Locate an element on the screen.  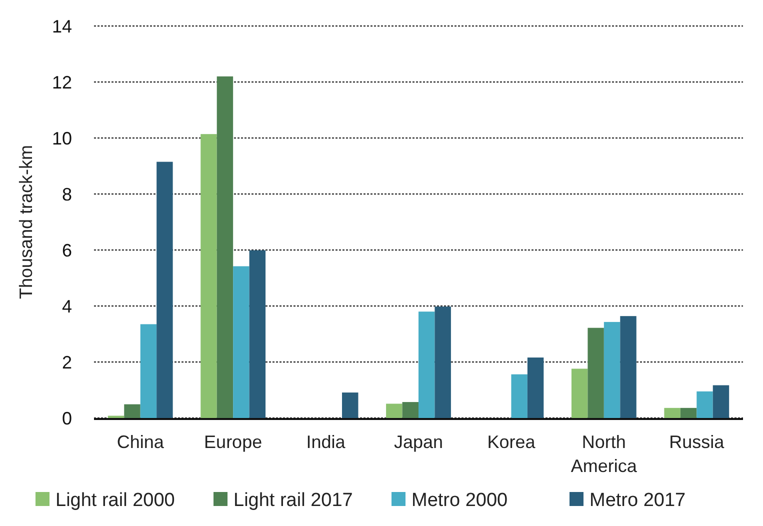
y-tick-label: 8 is located at coordinates (67, 194).